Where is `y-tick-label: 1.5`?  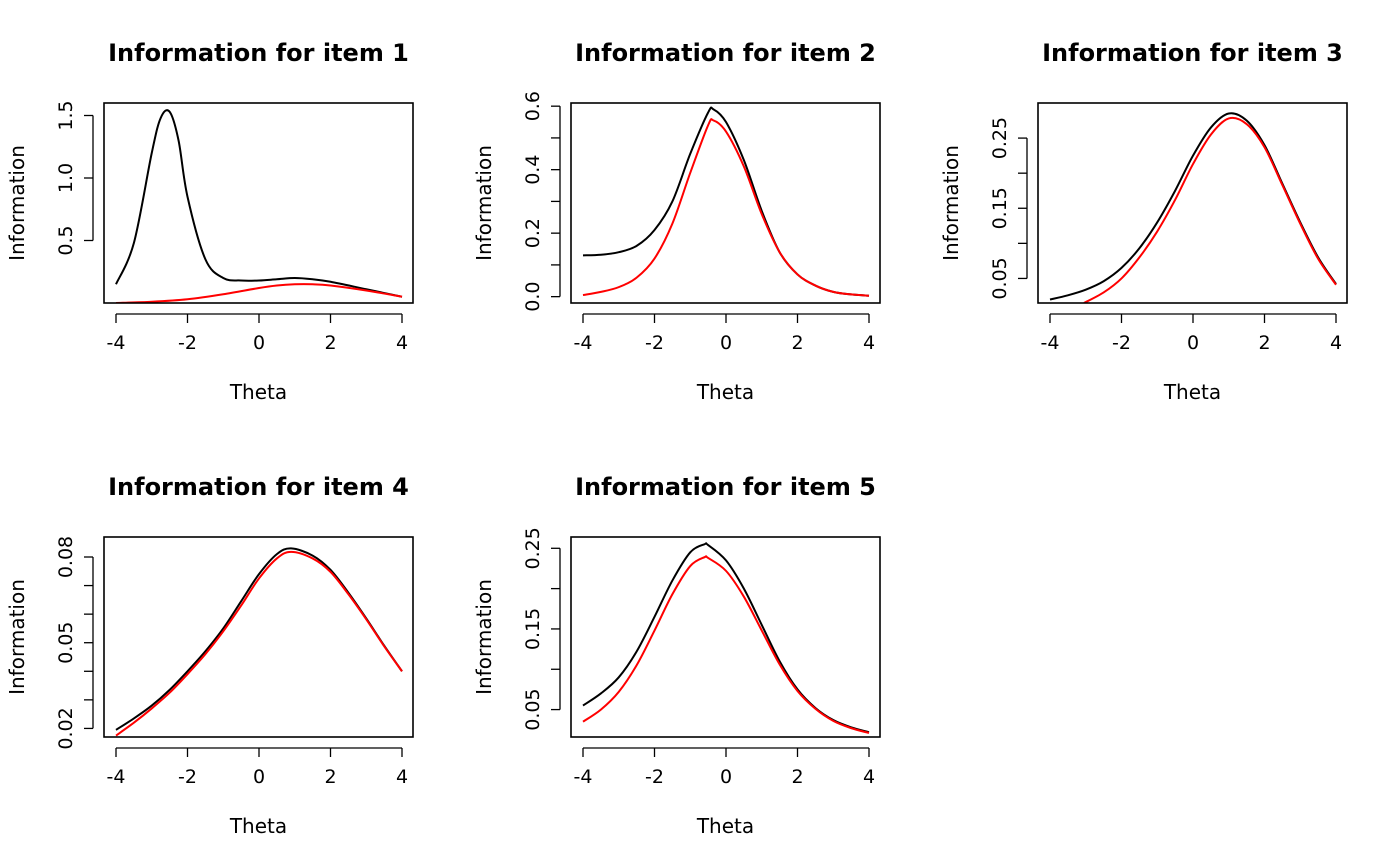 y-tick-label: 1.5 is located at coordinates (66, 115).